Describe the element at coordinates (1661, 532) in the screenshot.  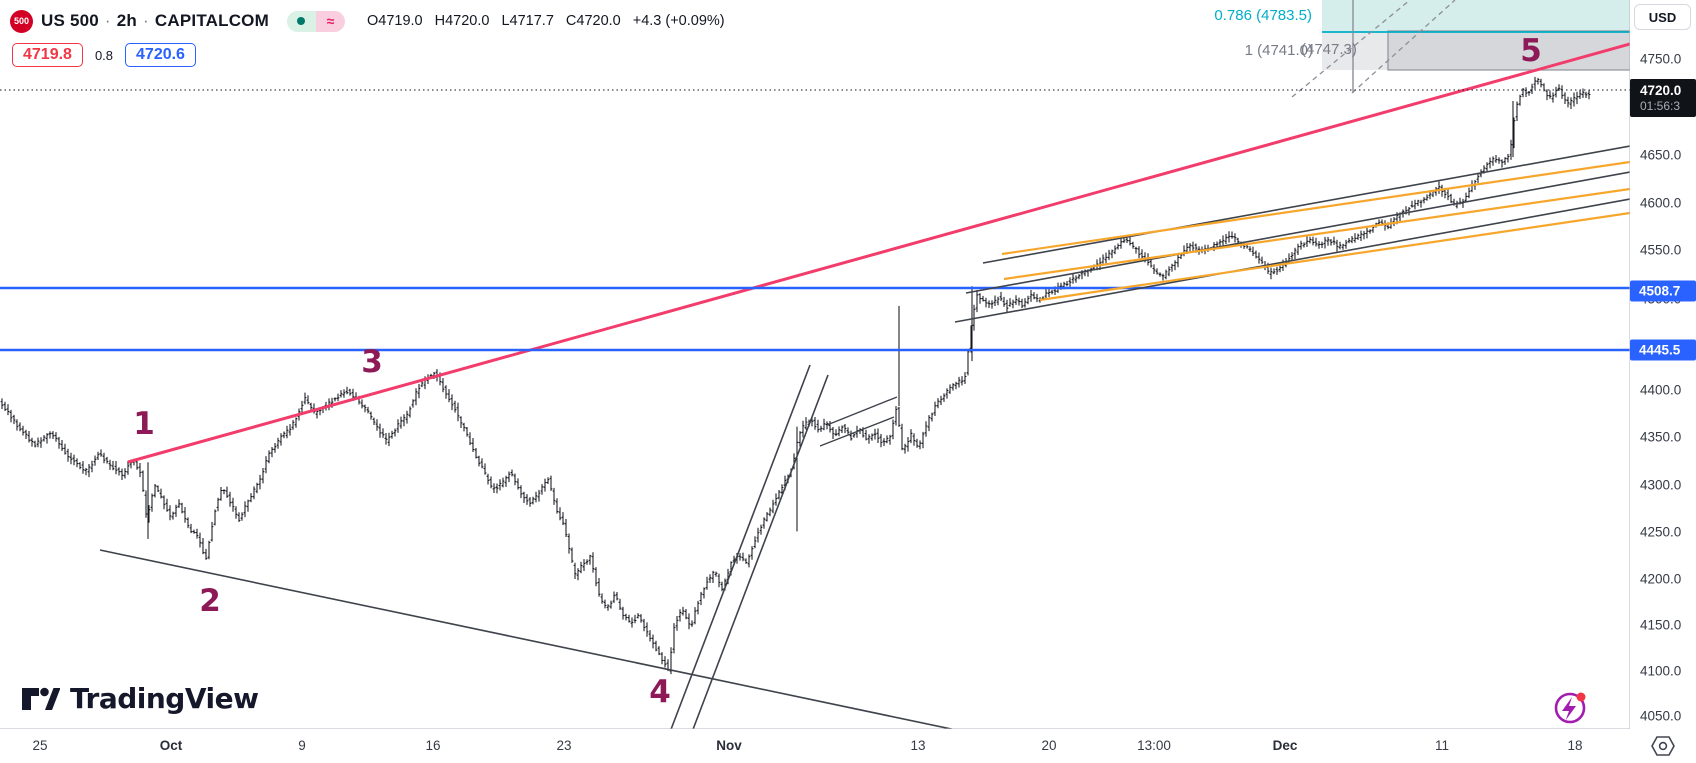
I see `price-tick: 4250.0` at that location.